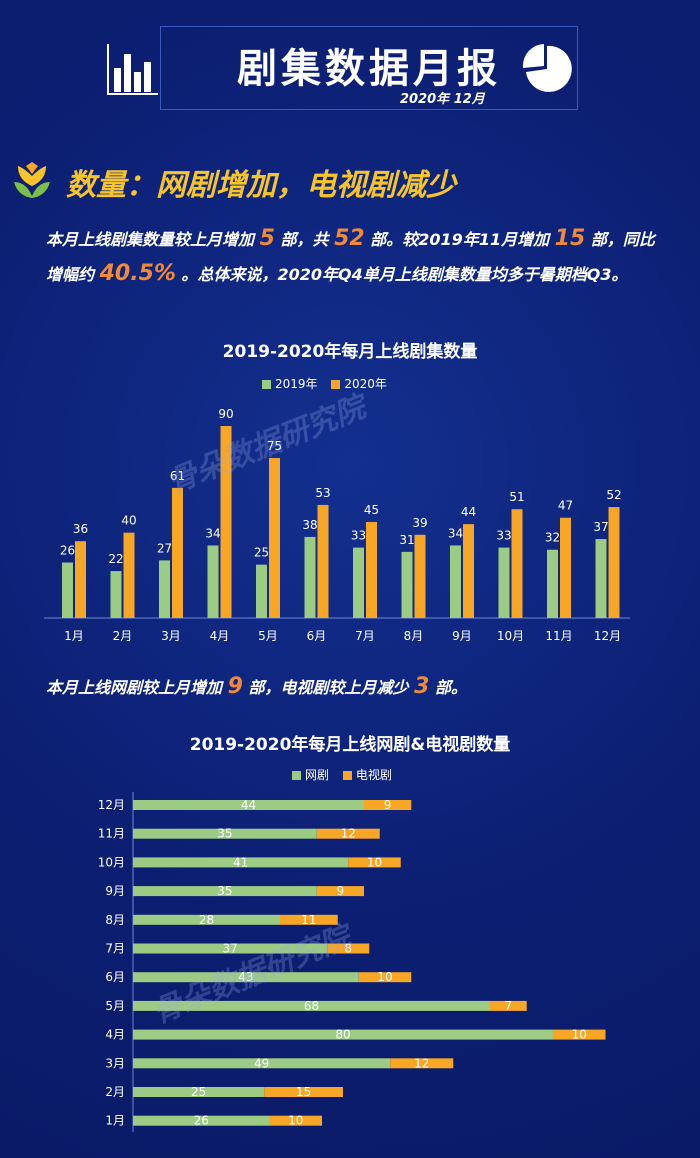 The height and width of the screenshot is (1158, 700). I want to click on label-2019-2: 22, so click(115, 559).